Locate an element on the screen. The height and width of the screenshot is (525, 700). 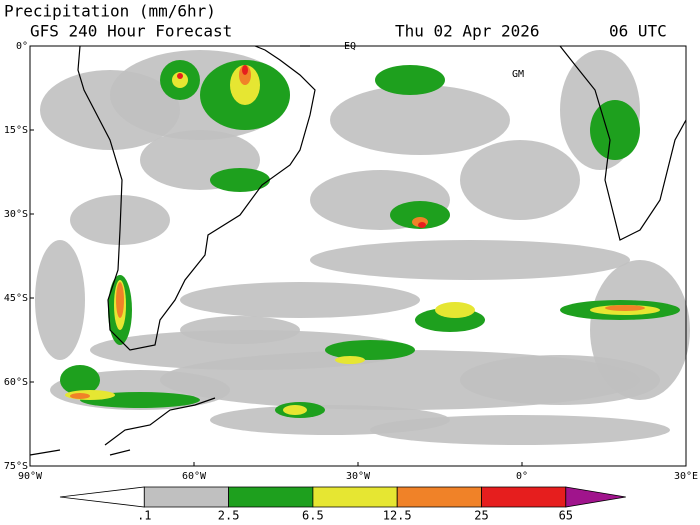
forecast-date: Thu 02 Apr 2026 is located at coordinates (467, 31).